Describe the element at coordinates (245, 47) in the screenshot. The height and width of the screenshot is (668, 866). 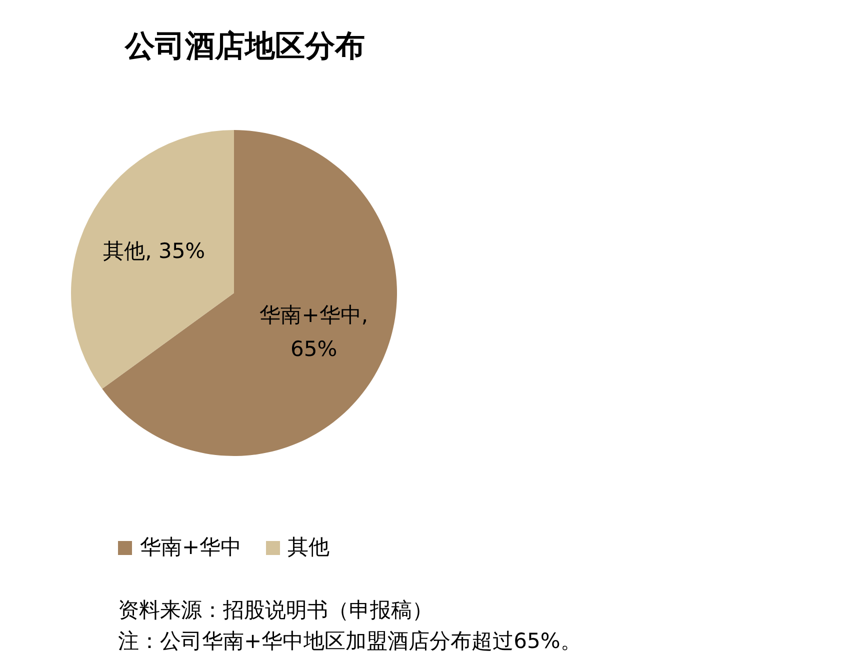
I see `chart-title: 公司酒店地区分布` at that location.